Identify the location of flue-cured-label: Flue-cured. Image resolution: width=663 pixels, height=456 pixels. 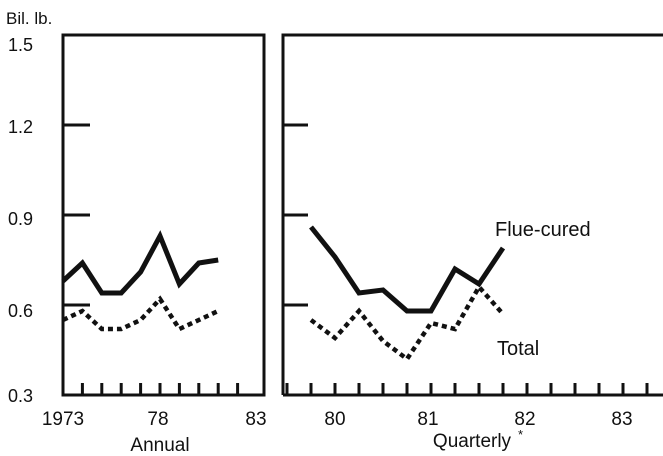
(543, 230).